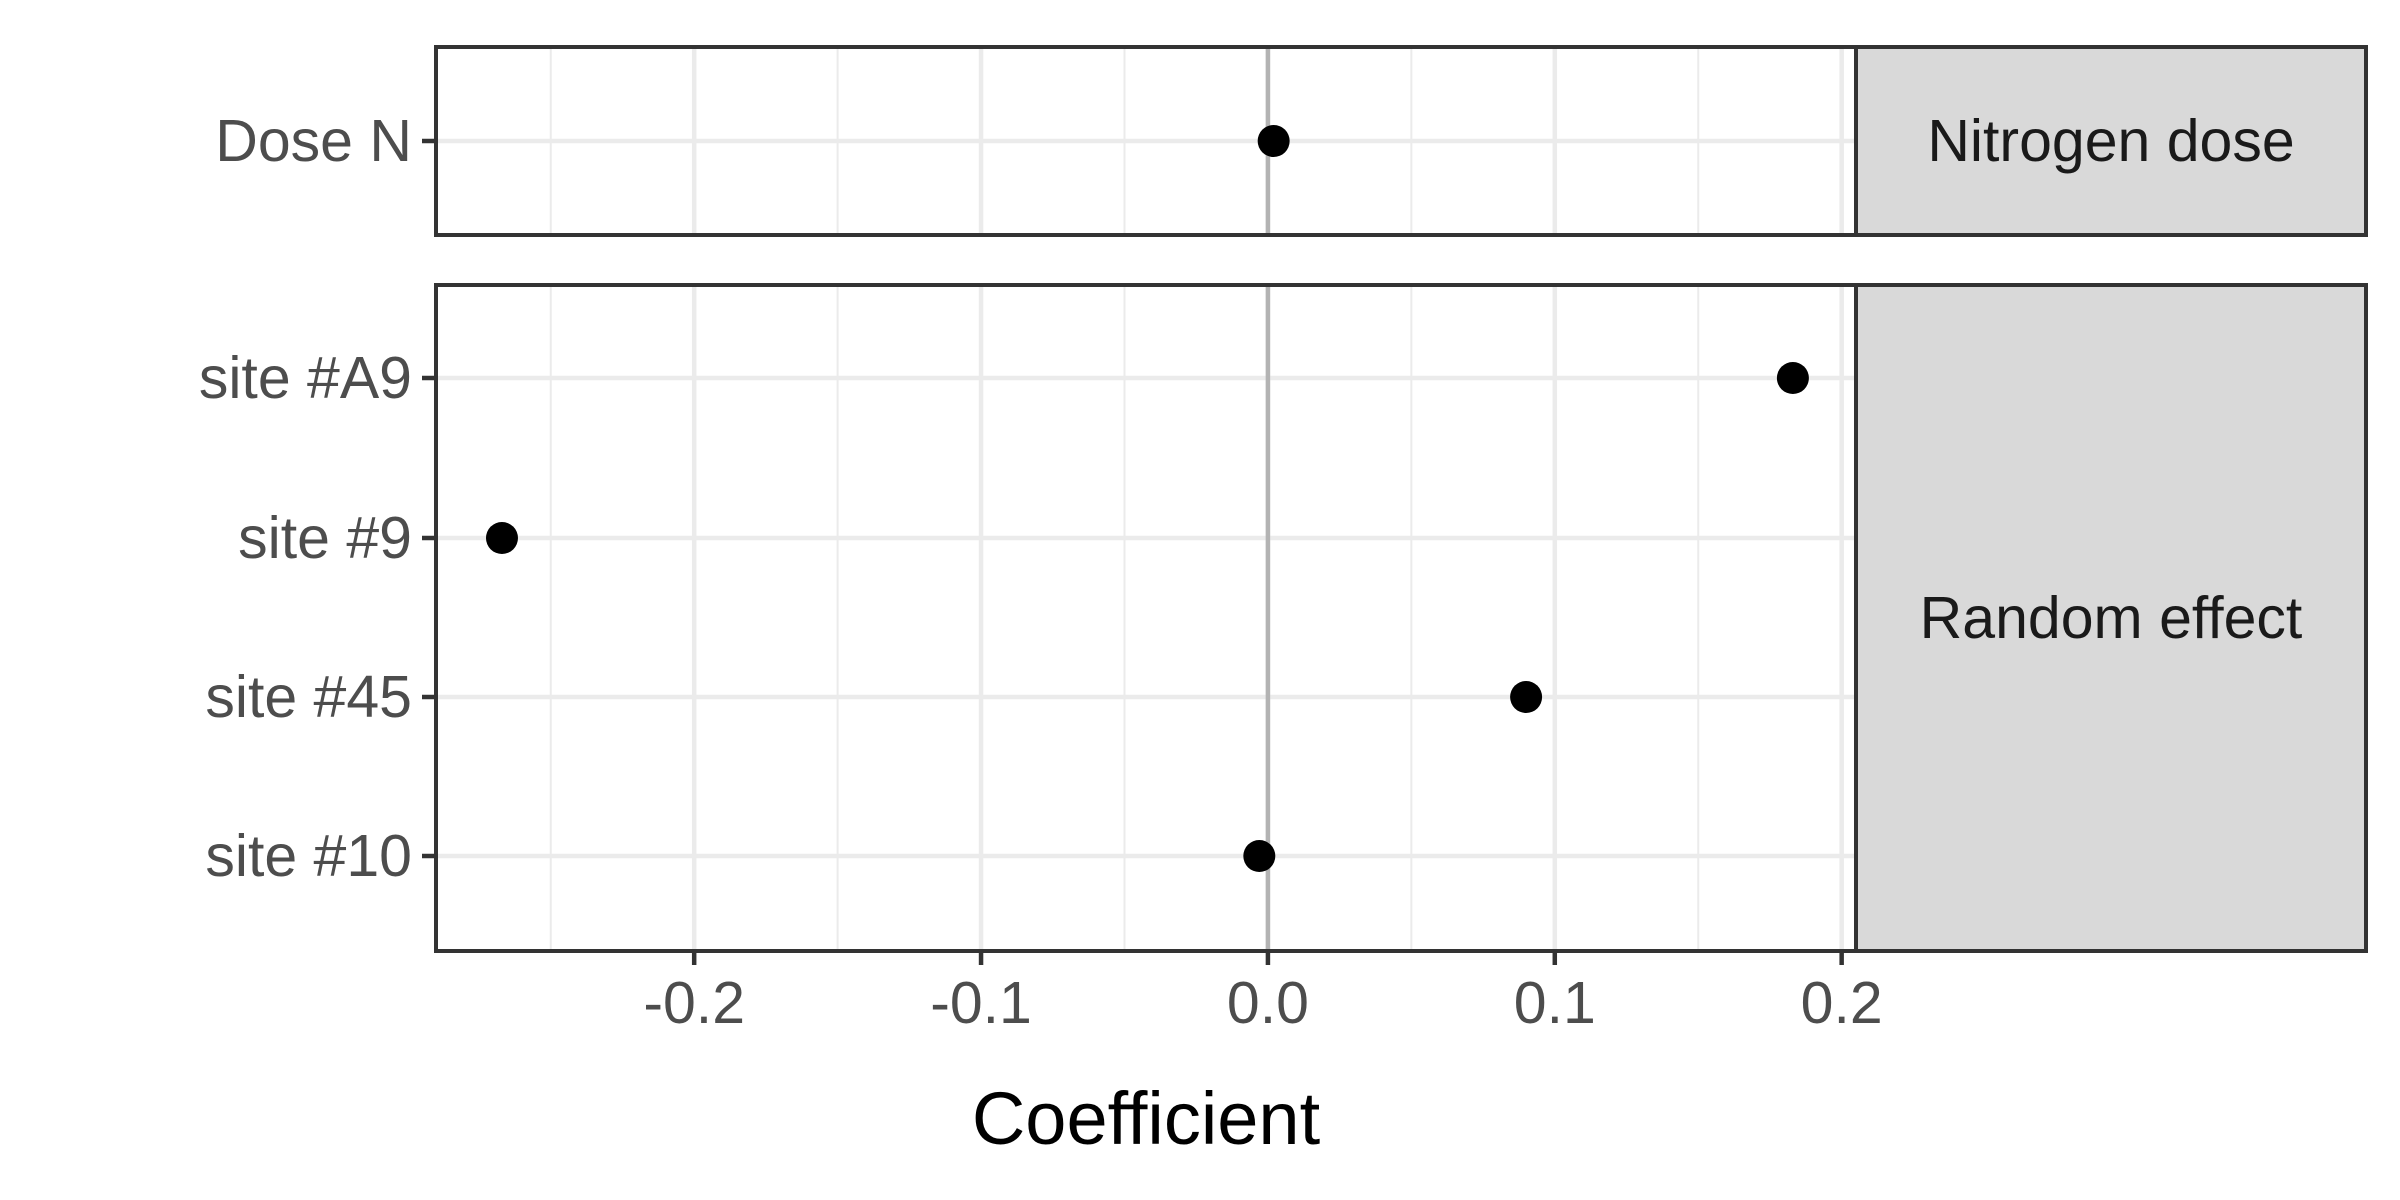 Image resolution: width=2400 pixels, height=1200 pixels. I want to click on facet-strip-label: Random effect, so click(2111, 618).